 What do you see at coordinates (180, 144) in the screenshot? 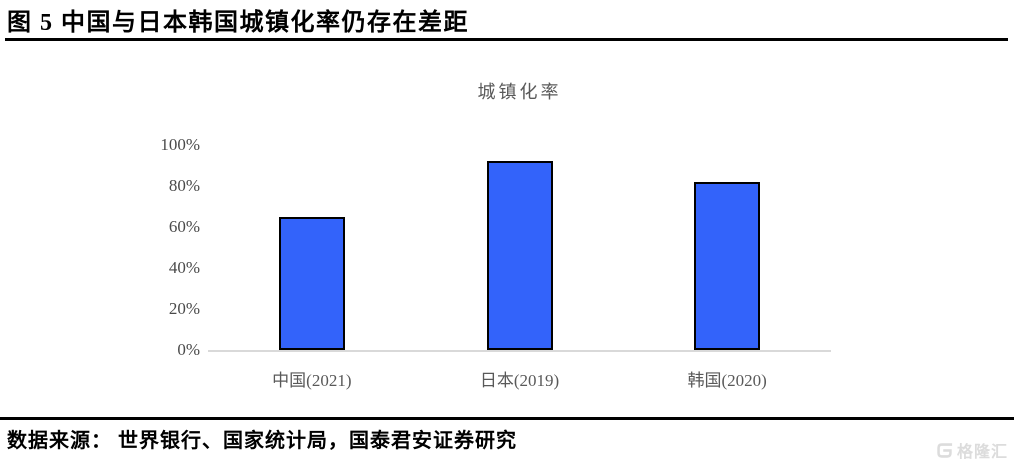
I see `y-tick-label: 100%` at bounding box center [180, 144].